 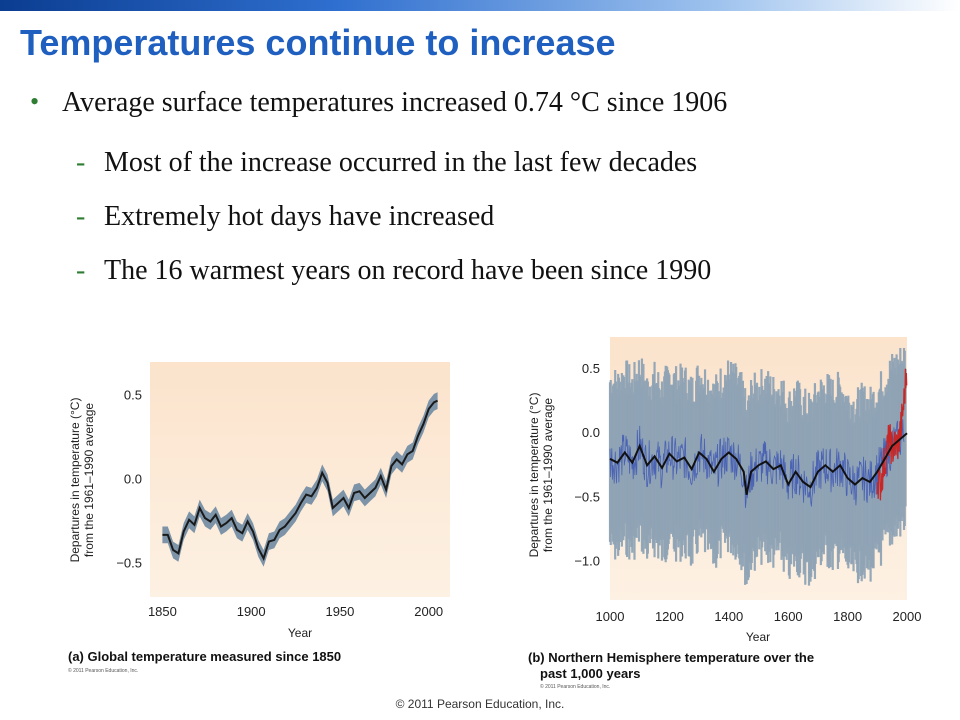 What do you see at coordinates (299, 216) in the screenshot?
I see `sub-bullet-text: Extremely hot days have increased` at bounding box center [299, 216].